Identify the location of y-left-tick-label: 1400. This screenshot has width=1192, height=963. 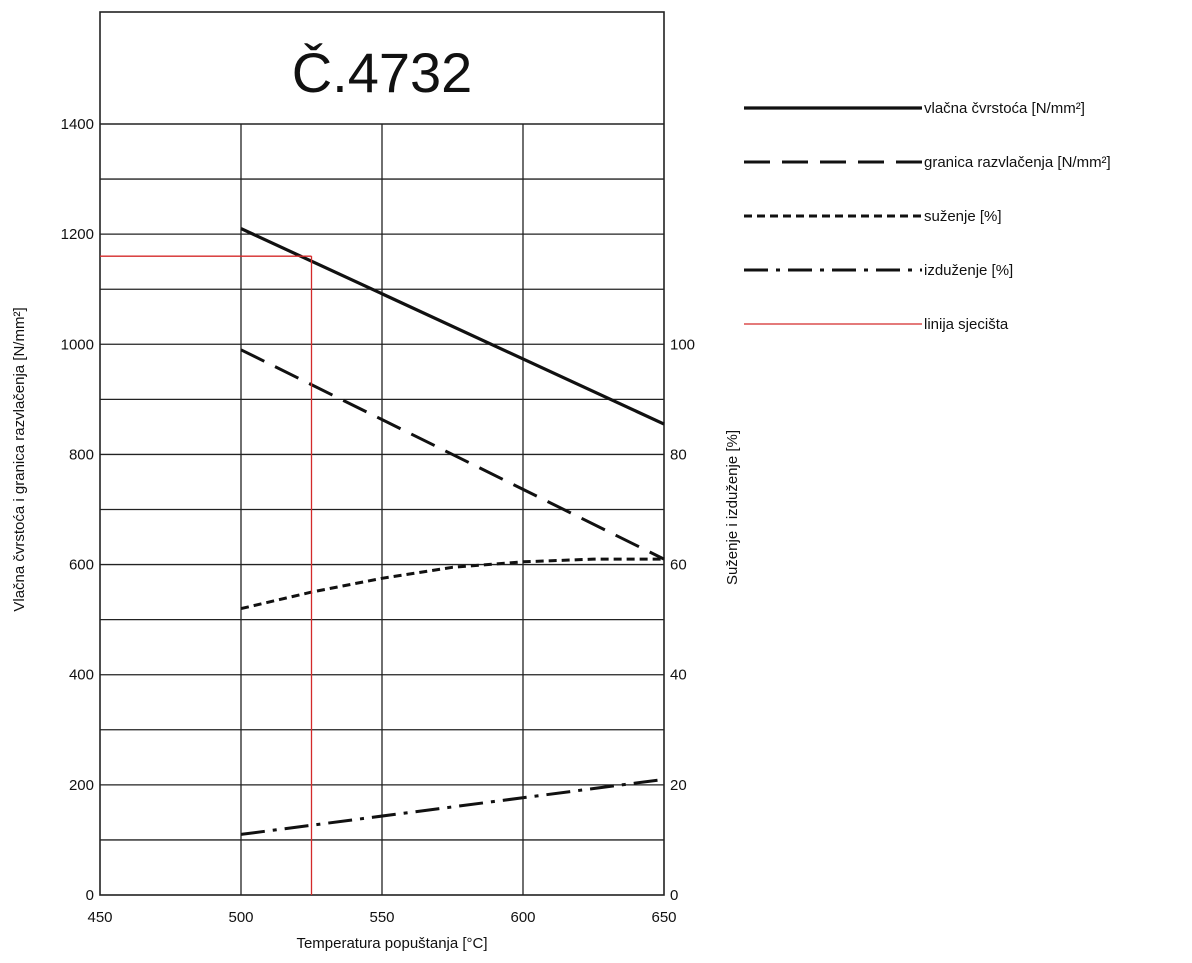
(77, 124).